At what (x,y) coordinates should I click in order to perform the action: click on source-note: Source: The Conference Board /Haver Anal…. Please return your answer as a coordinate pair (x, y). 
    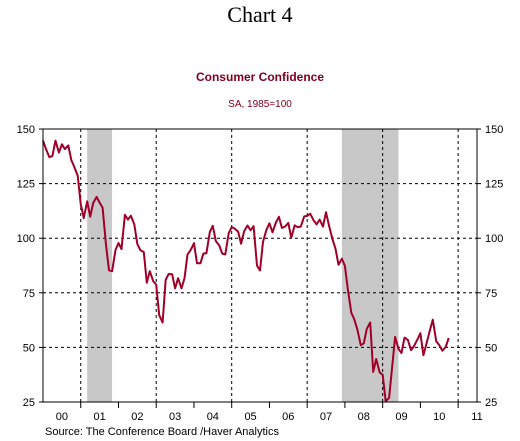
    Looking at the image, I should click on (162, 432).